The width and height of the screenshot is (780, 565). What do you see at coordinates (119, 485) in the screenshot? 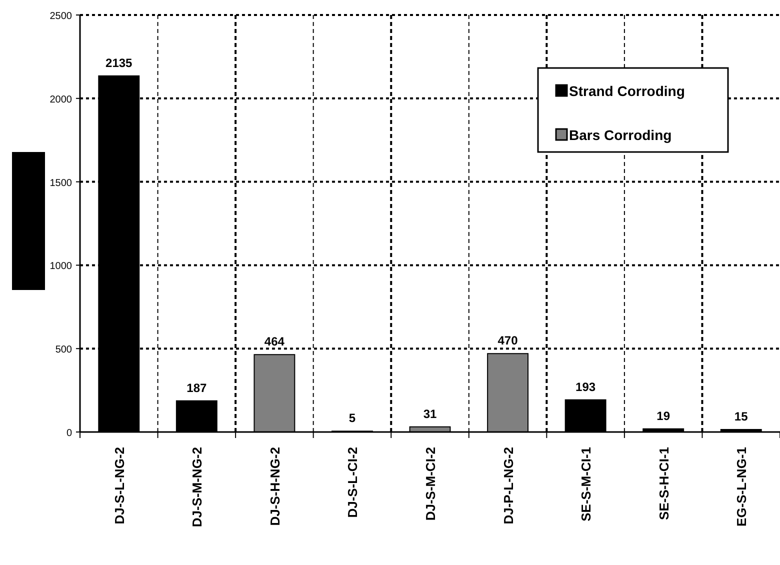
I see `x-tick-label: DJ-S-L-NG-2` at bounding box center [119, 485].